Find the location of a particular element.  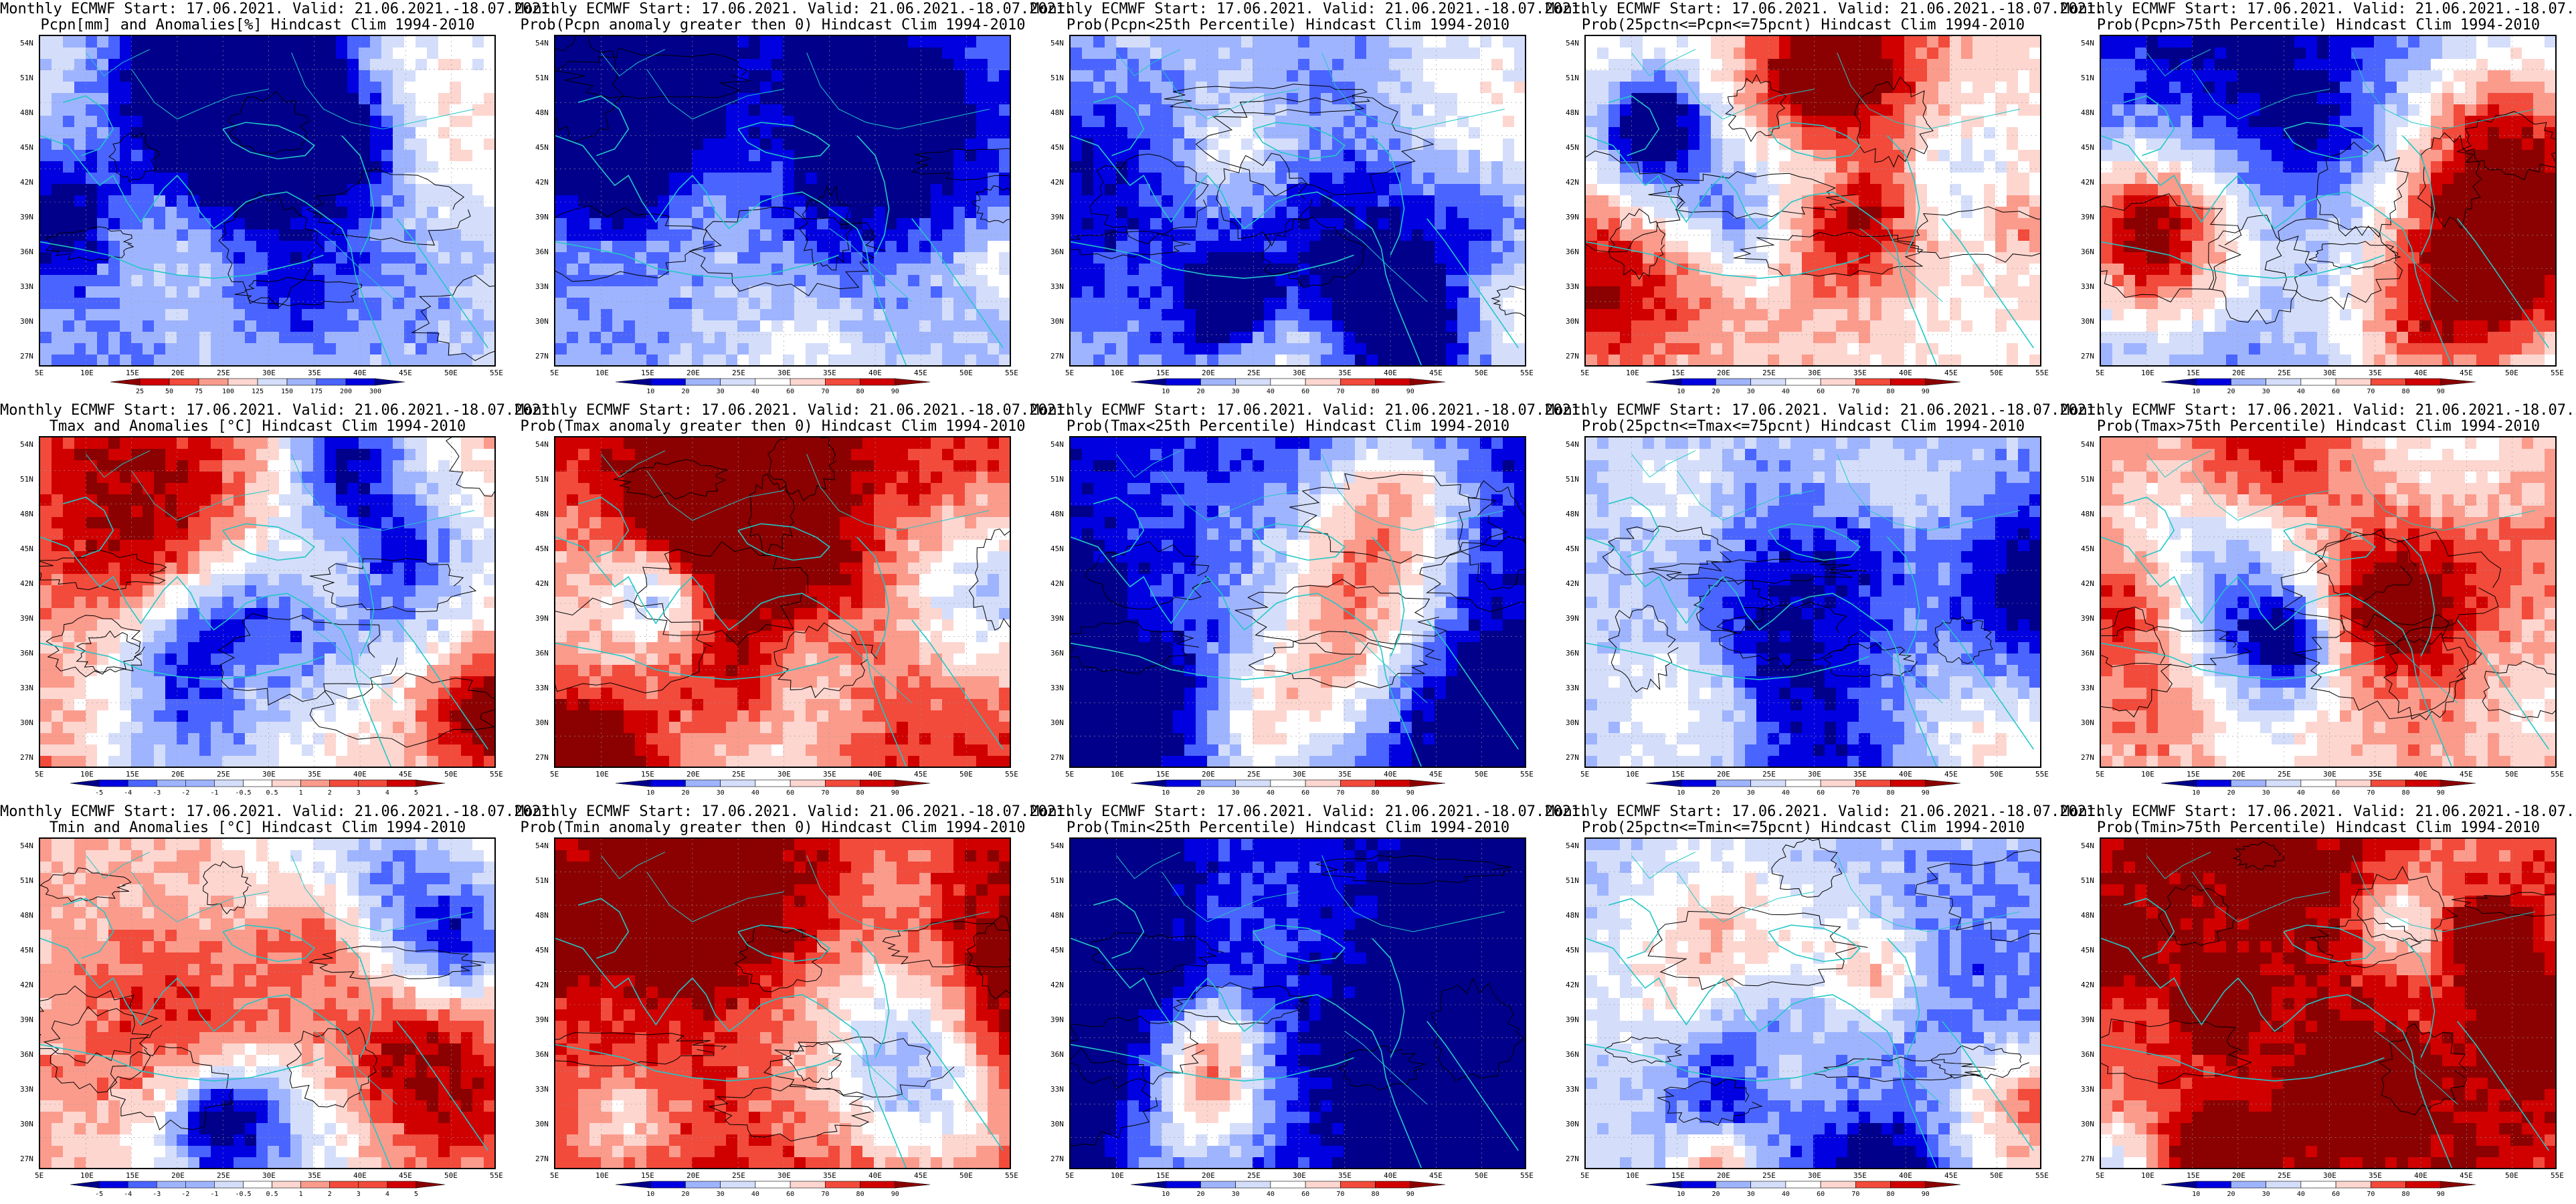

colorbar-label: 4 is located at coordinates (387, 1194).